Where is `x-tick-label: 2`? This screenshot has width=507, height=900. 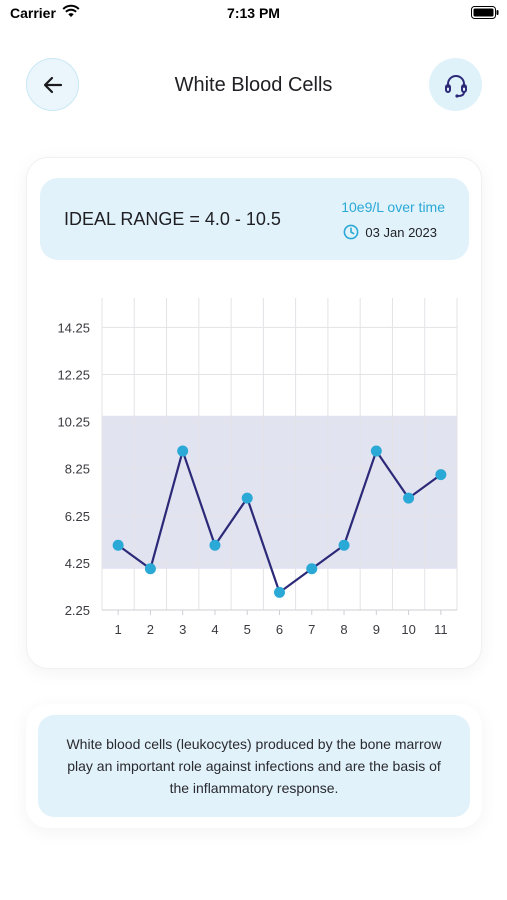
x-tick-label: 2 is located at coordinates (150, 629).